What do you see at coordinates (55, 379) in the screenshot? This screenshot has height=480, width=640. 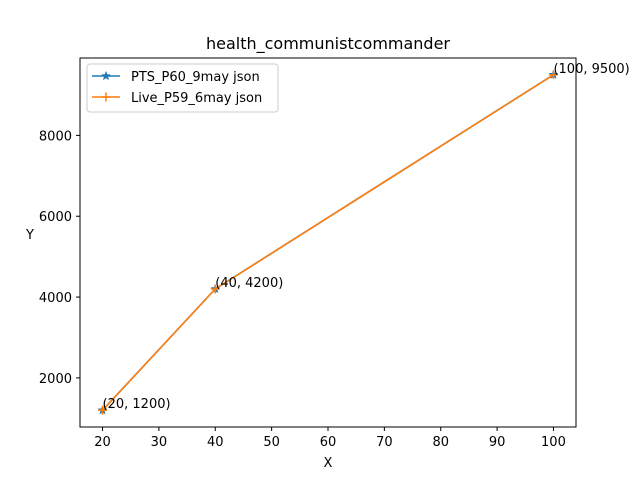 I see `y-tick-label: 2000` at bounding box center [55, 379].